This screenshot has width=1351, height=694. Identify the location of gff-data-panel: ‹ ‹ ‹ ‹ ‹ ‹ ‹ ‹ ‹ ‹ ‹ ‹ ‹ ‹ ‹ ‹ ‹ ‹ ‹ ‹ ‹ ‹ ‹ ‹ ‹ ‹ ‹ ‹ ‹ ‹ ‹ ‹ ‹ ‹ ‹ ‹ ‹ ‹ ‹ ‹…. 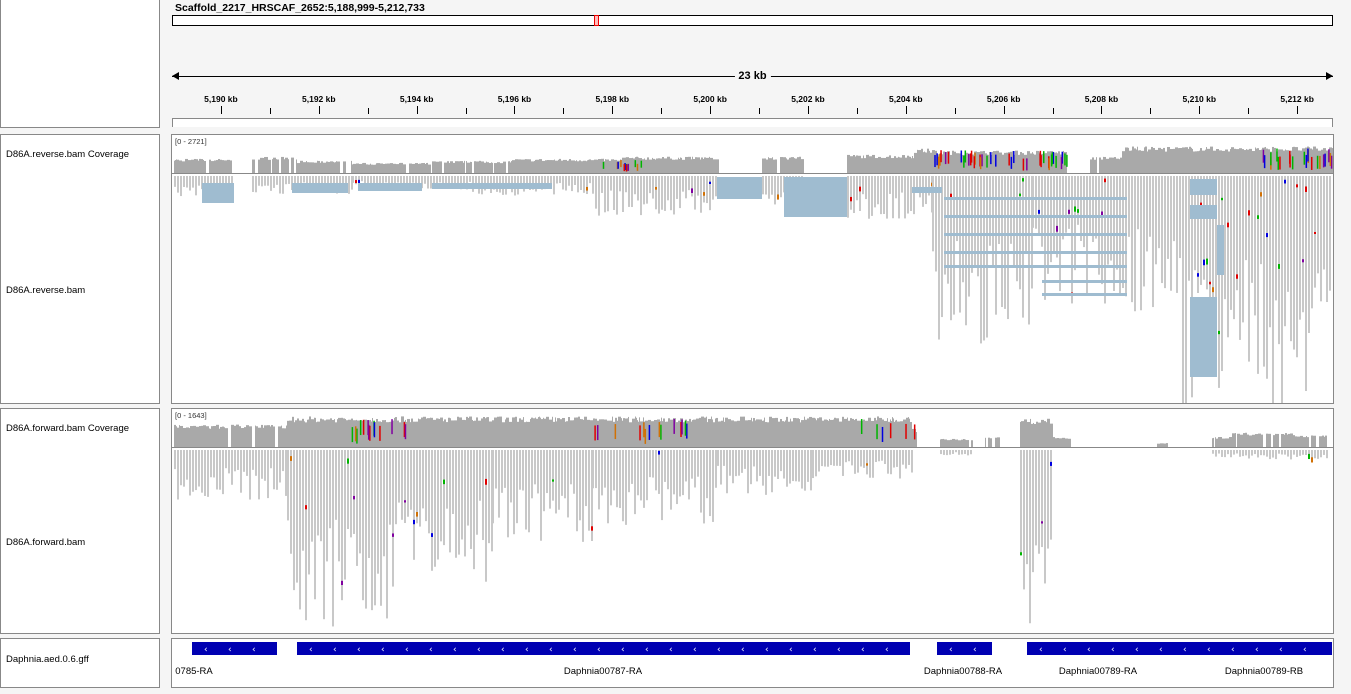
(752, 663).